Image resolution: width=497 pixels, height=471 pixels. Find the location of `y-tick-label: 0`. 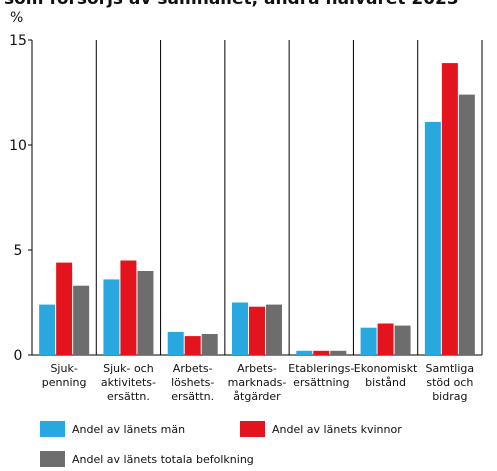

y-tick-label: 0 is located at coordinates (18, 356).